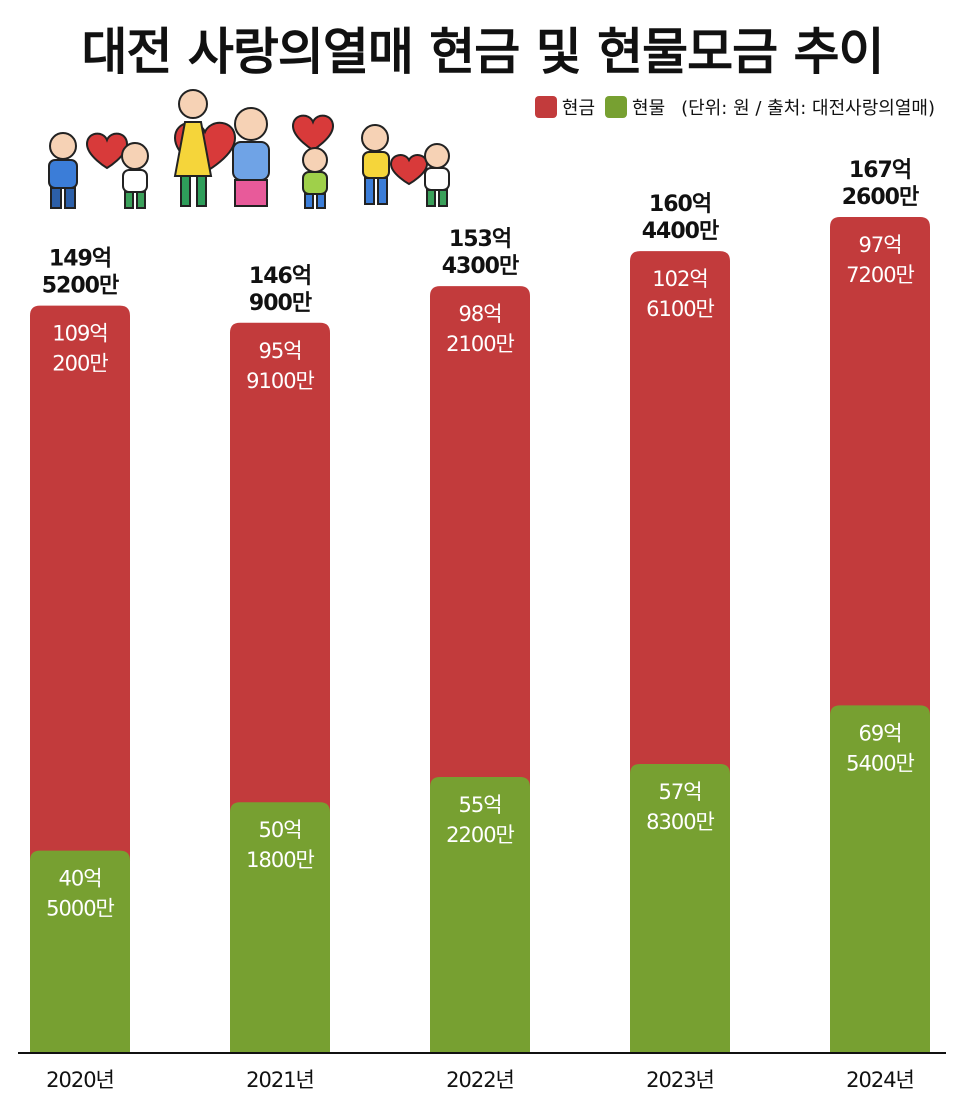  I want to click on label-total-2022년: 153억 4300만, so click(480, 253).